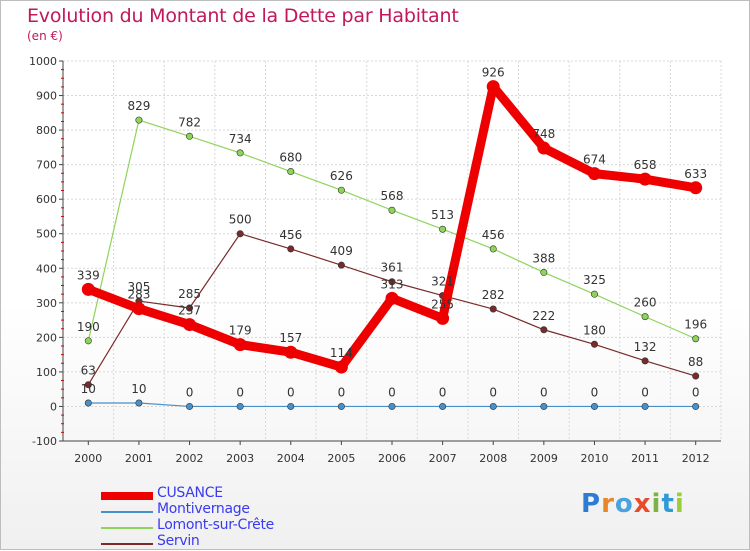  I want to click on data-label: 388, so click(543, 258).